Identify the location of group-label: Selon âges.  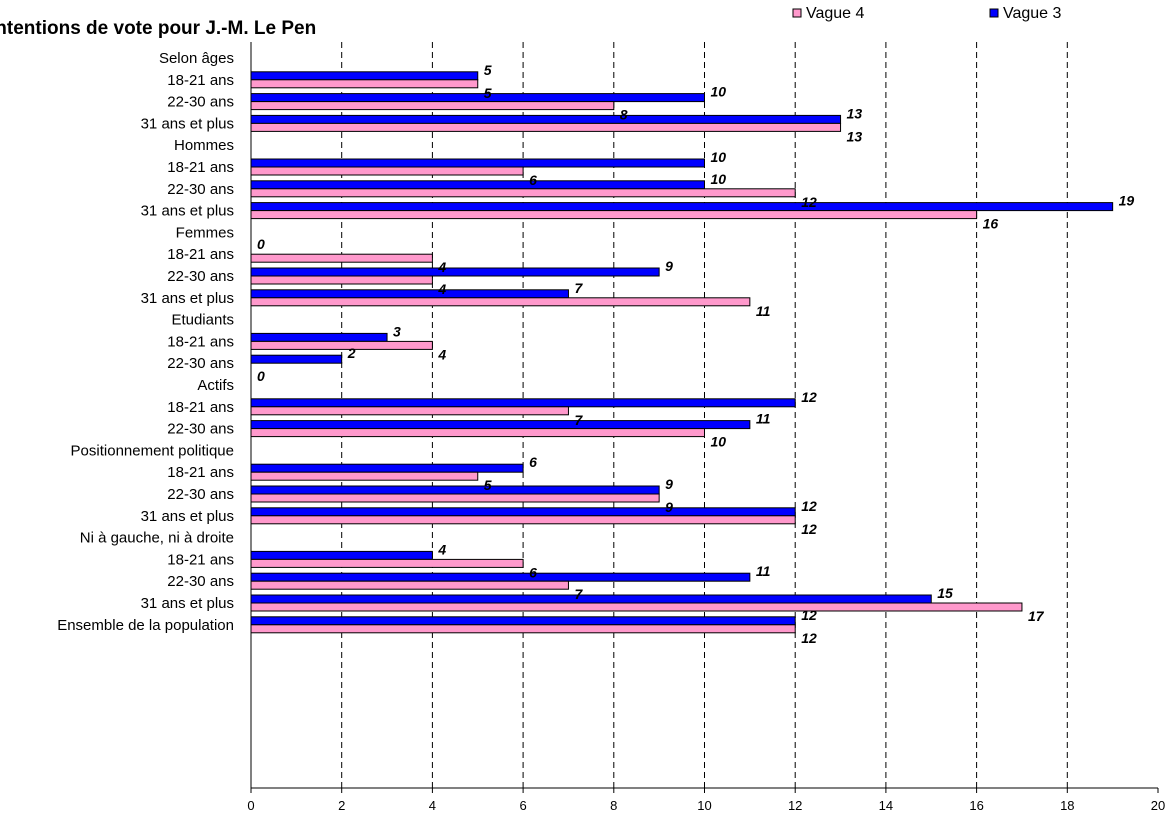
(196, 58).